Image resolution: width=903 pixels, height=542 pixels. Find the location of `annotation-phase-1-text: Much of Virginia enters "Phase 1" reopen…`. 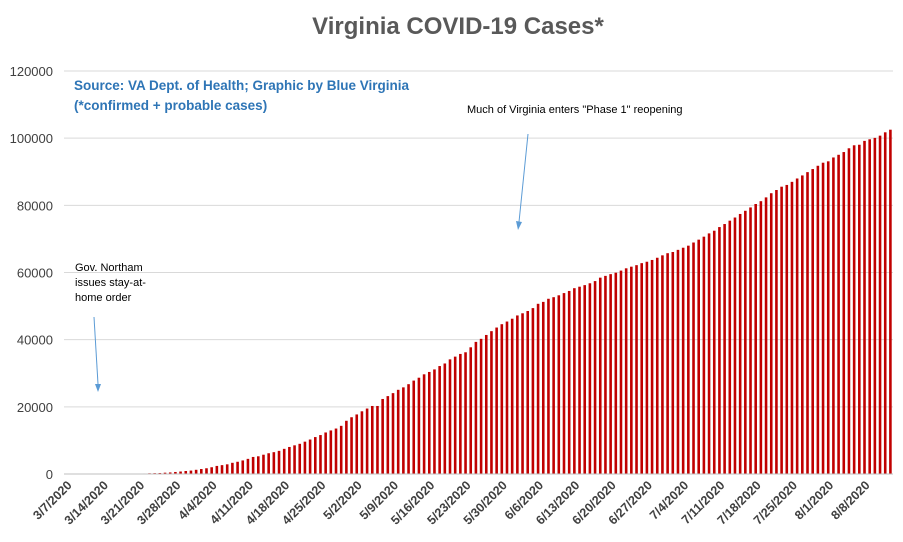

annotation-phase-1-text: Much of Virginia enters "Phase 1" reopen… is located at coordinates (575, 110).